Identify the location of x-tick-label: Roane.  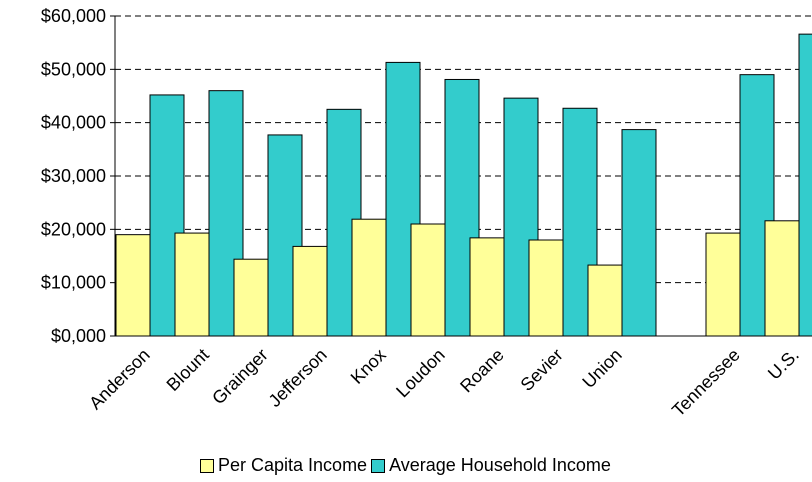
(482, 371).